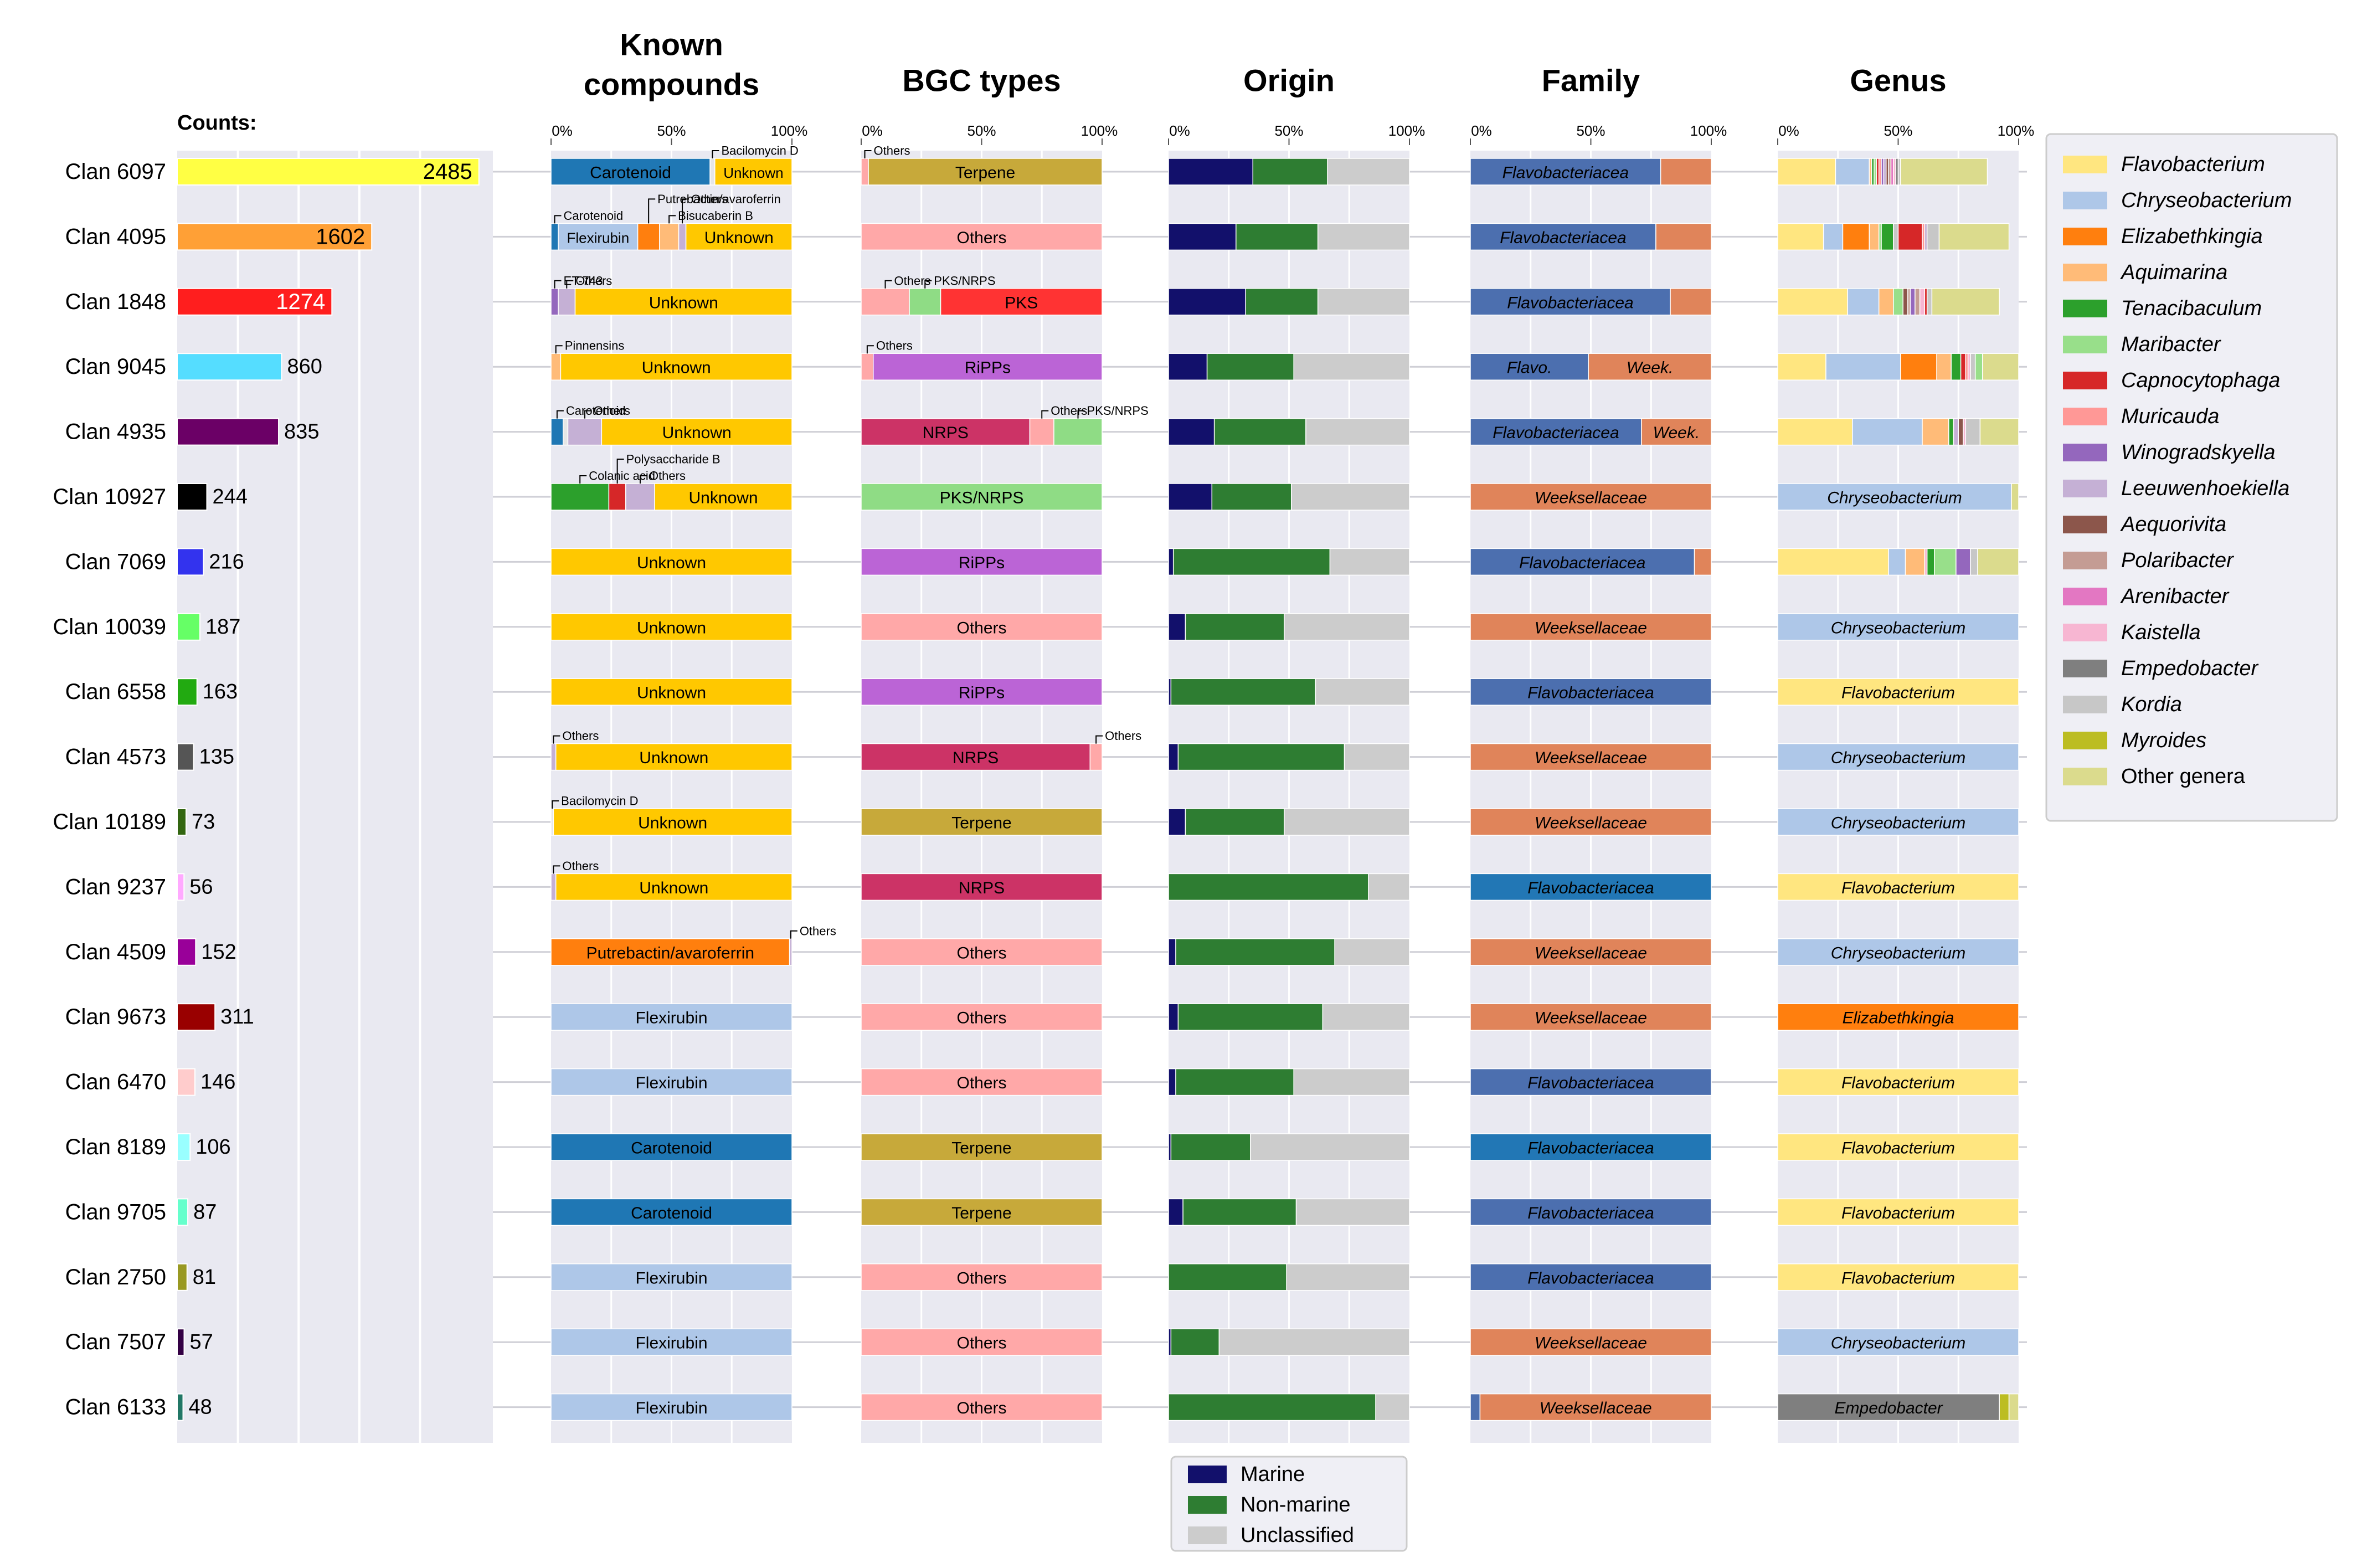 This screenshot has width=2362, height=1568. Describe the element at coordinates (1289, 1504) in the screenshot. I see `origin-legend-box` at that location.